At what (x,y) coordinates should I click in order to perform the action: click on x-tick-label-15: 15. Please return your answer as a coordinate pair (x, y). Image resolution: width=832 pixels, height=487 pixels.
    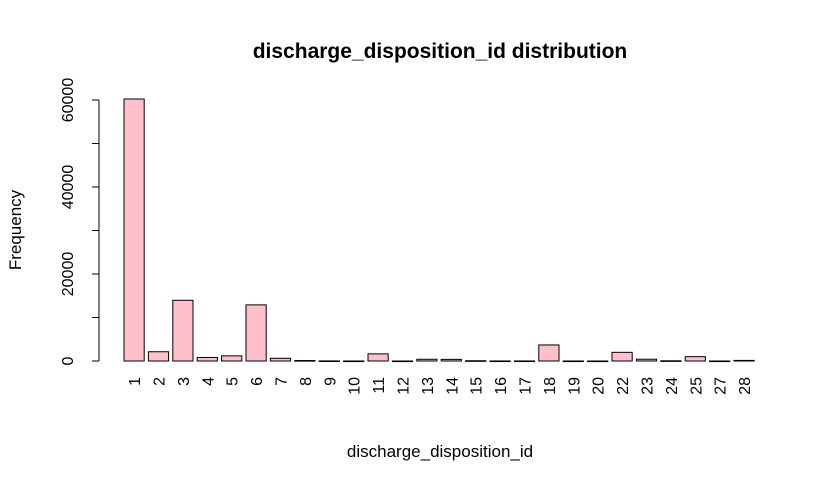
    Looking at the image, I should click on (477, 386).